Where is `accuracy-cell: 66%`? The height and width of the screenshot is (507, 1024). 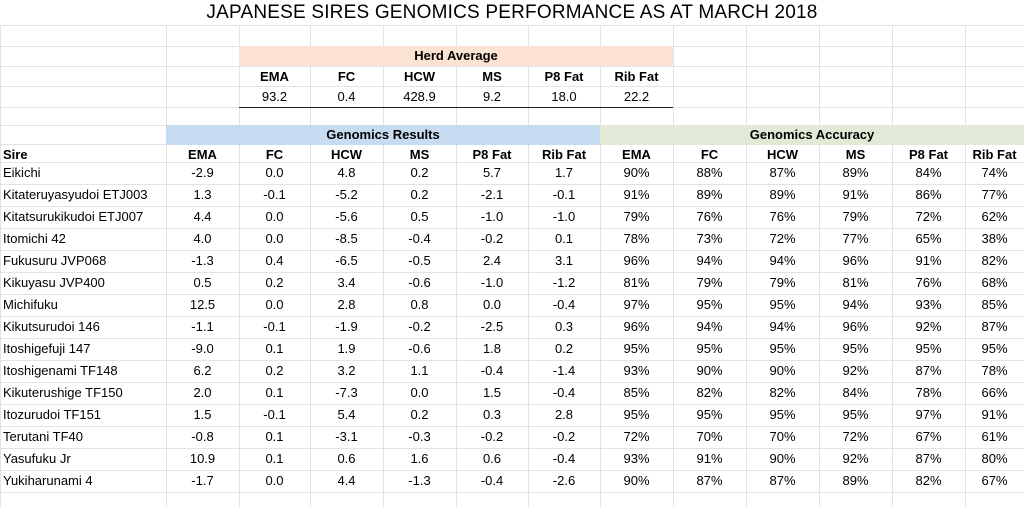 accuracy-cell: 66% is located at coordinates (994, 392).